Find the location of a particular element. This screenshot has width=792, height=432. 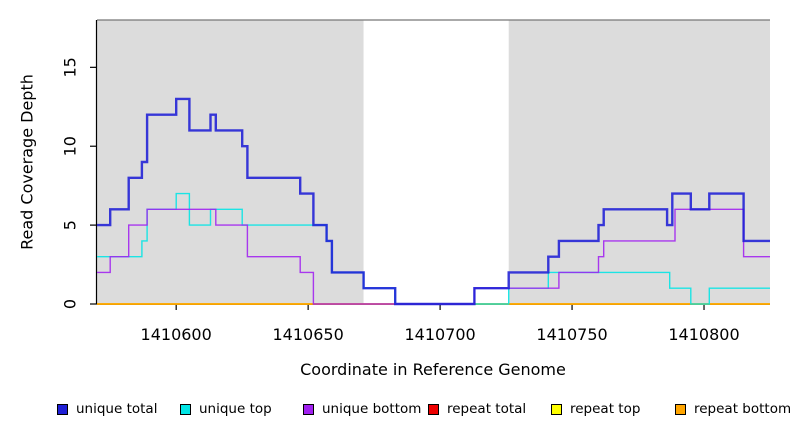

x-axis-title: Coordinate in Reference Genome is located at coordinates (433, 369).